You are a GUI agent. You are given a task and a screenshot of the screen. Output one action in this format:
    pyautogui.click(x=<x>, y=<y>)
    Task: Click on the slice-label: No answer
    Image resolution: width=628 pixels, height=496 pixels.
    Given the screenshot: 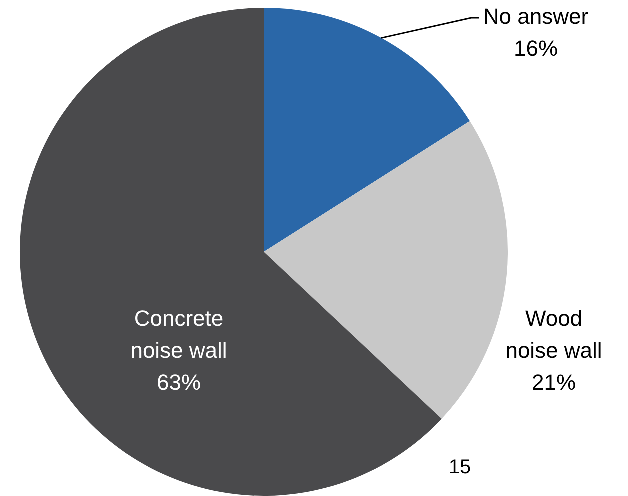 What is the action you would take?
    pyautogui.click(x=536, y=17)
    